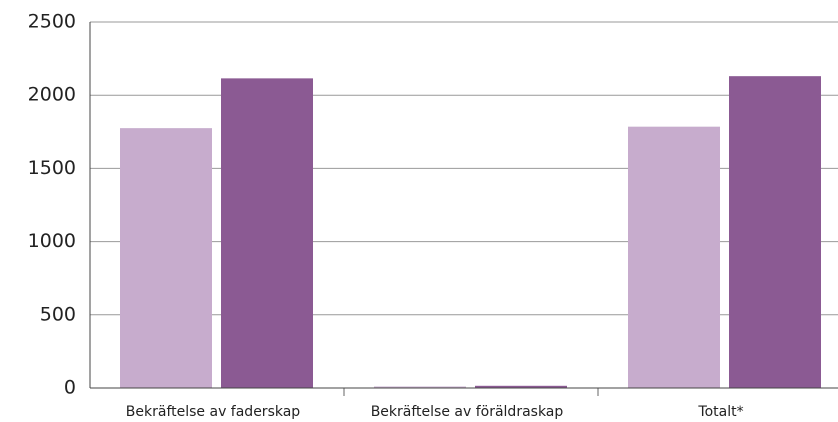 The image size is (838, 422). What do you see at coordinates (52, 168) in the screenshot?
I see `y-tick-label: 1500` at bounding box center [52, 168].